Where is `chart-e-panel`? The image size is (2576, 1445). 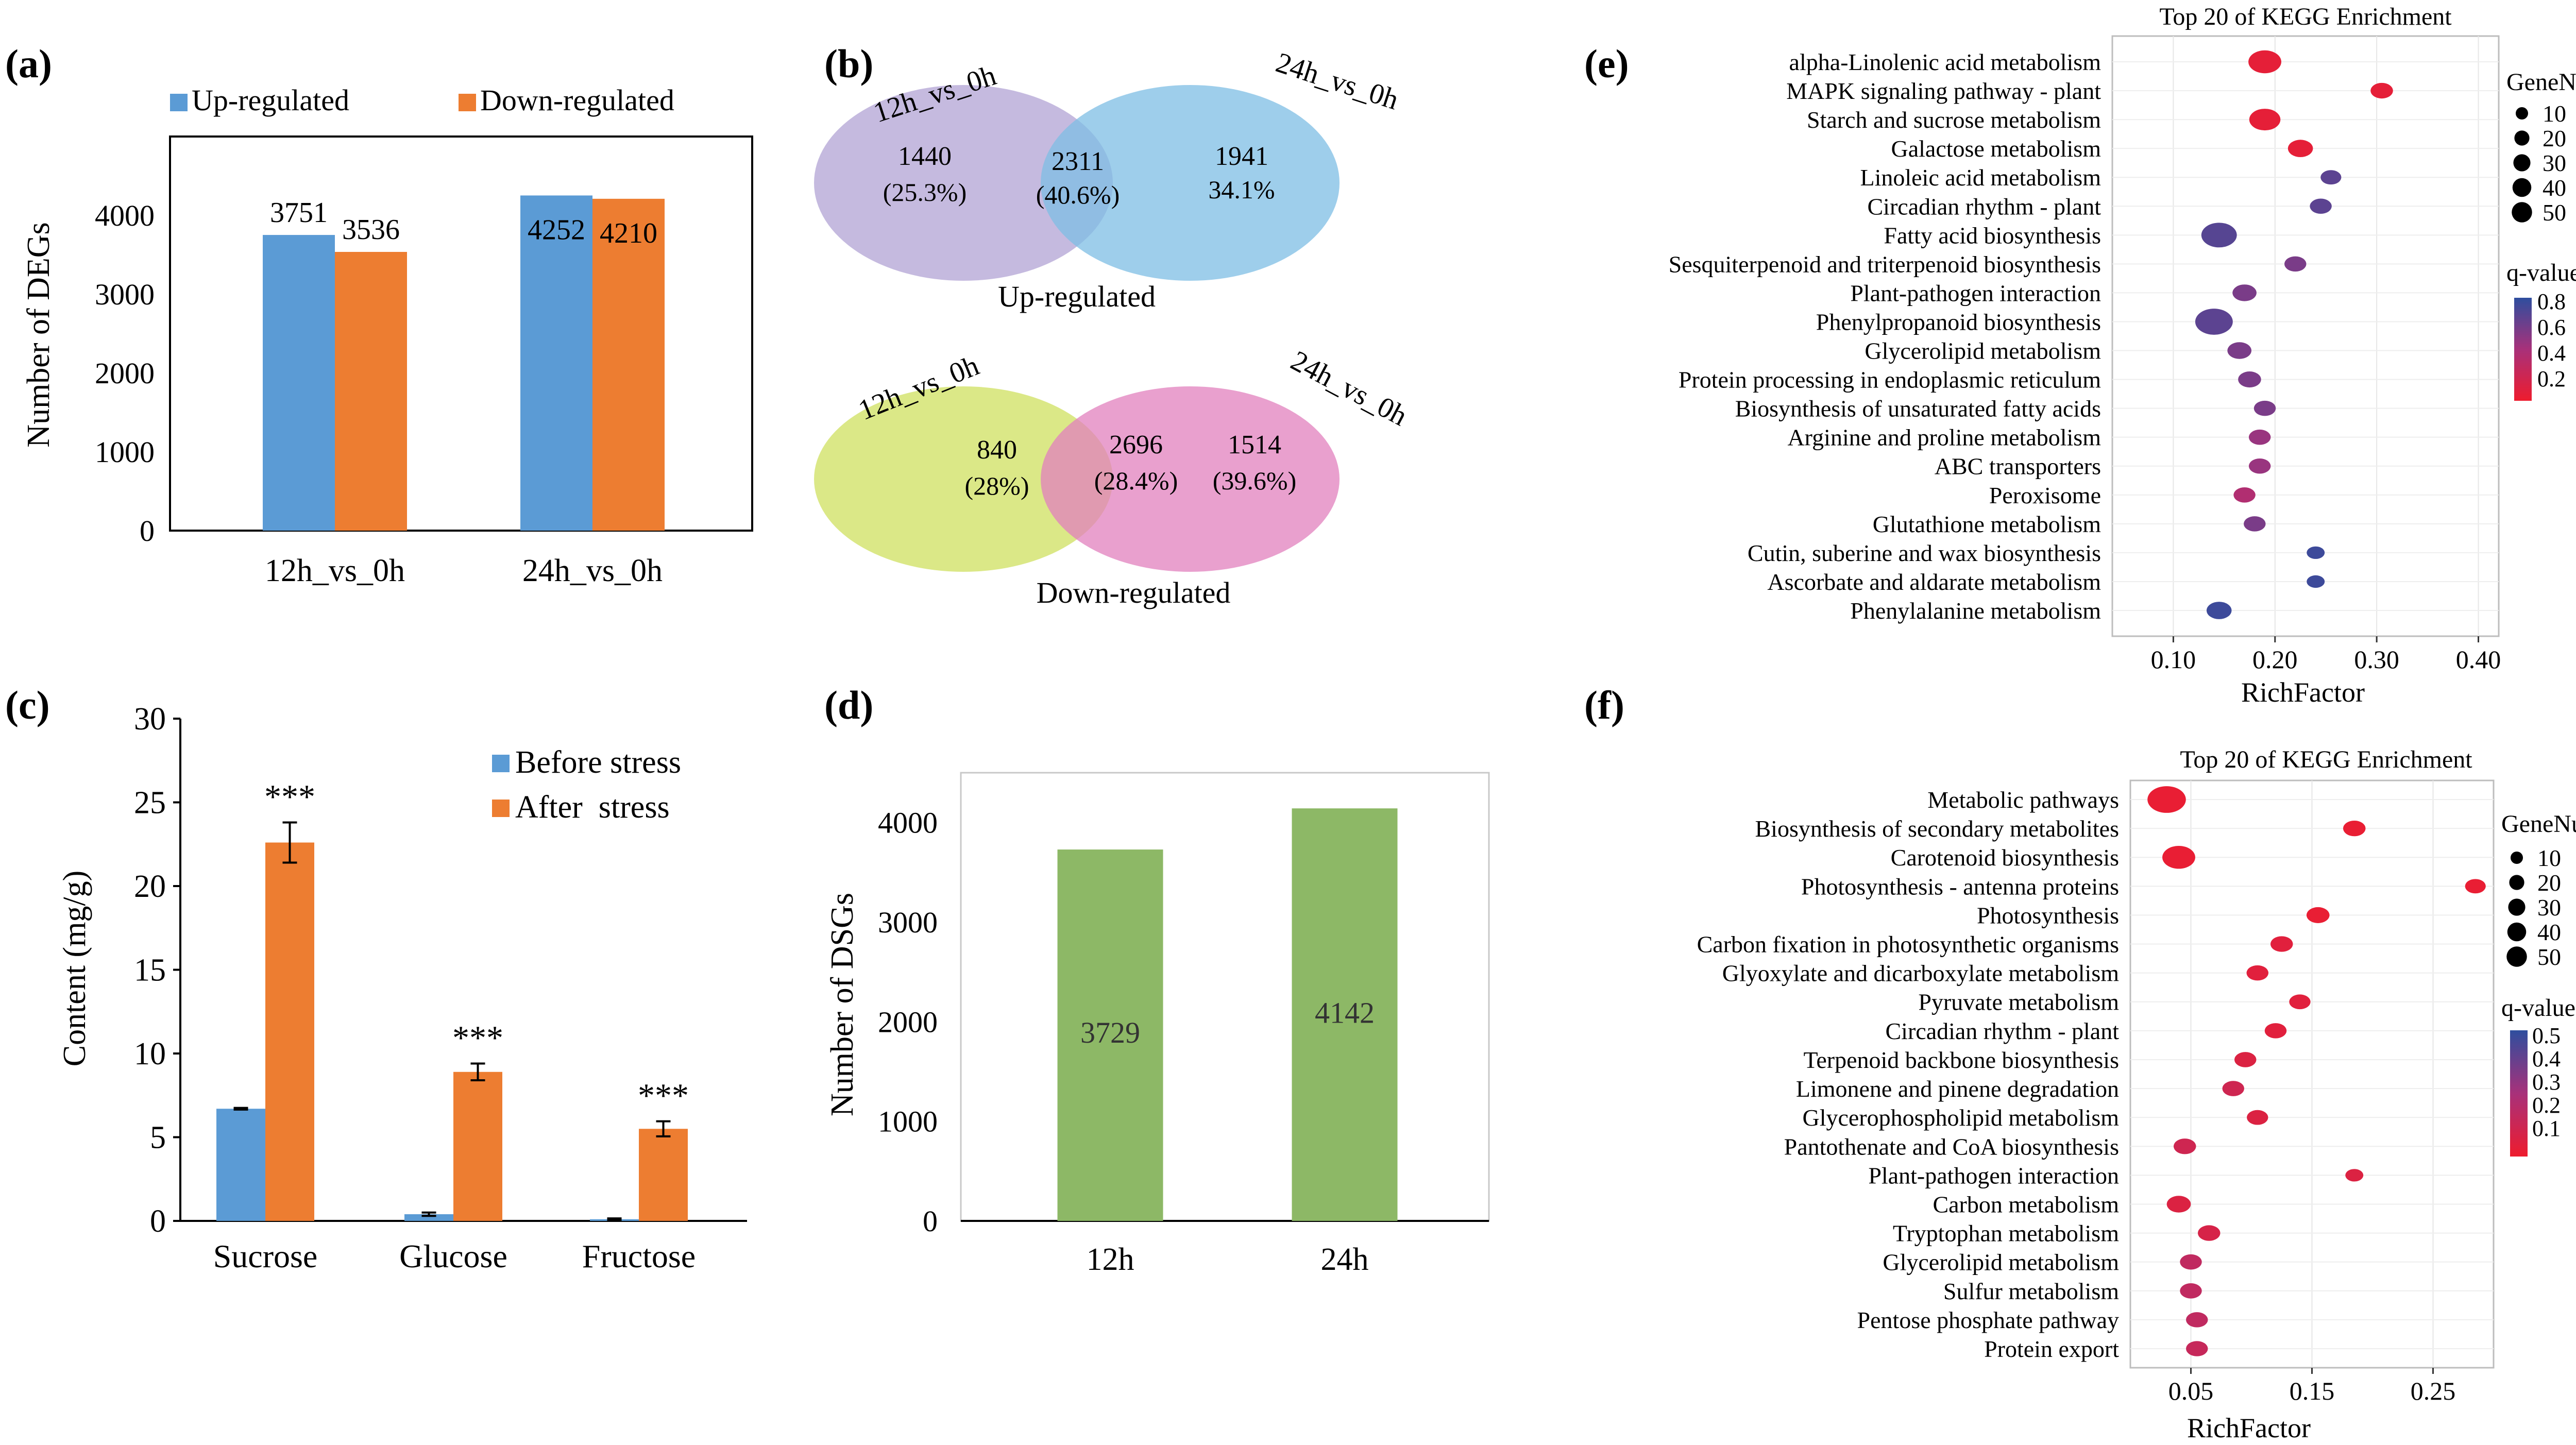
chart-e-panel is located at coordinates (2305, 336).